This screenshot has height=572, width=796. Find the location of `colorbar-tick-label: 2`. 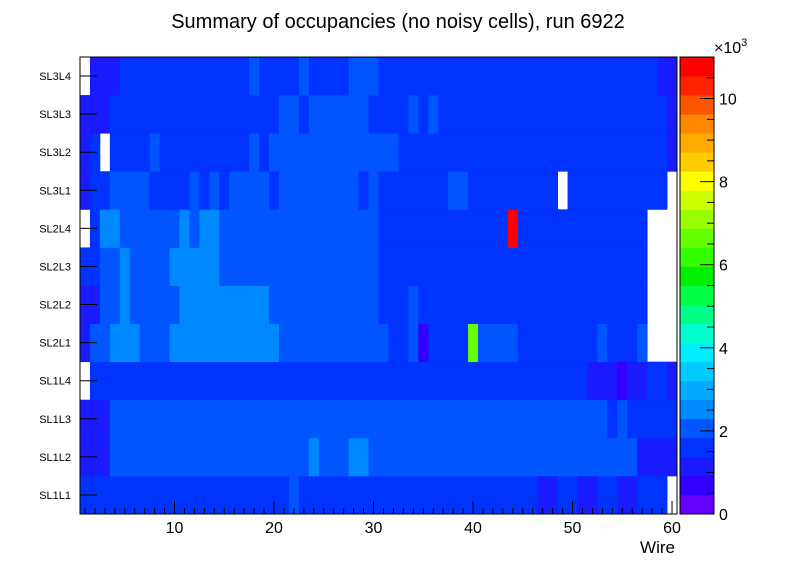

colorbar-tick-label: 2 is located at coordinates (723, 432).